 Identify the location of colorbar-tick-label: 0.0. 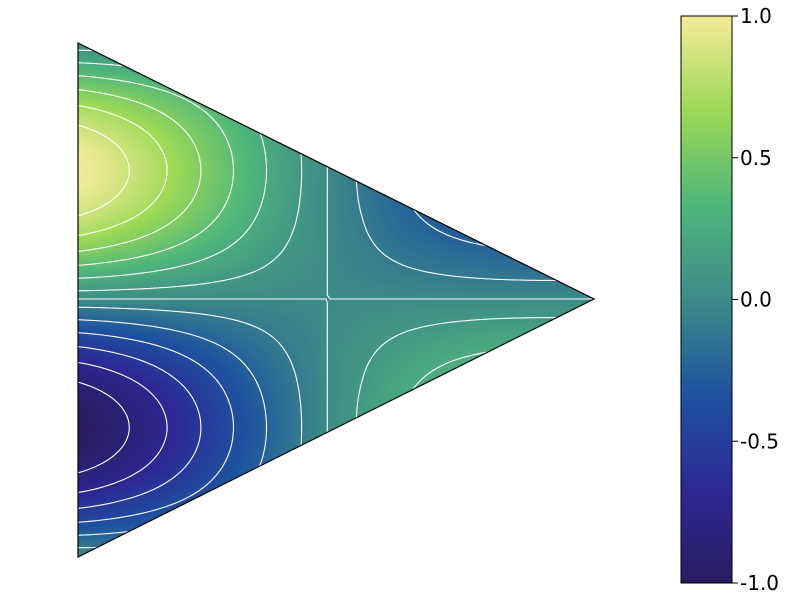
(756, 300).